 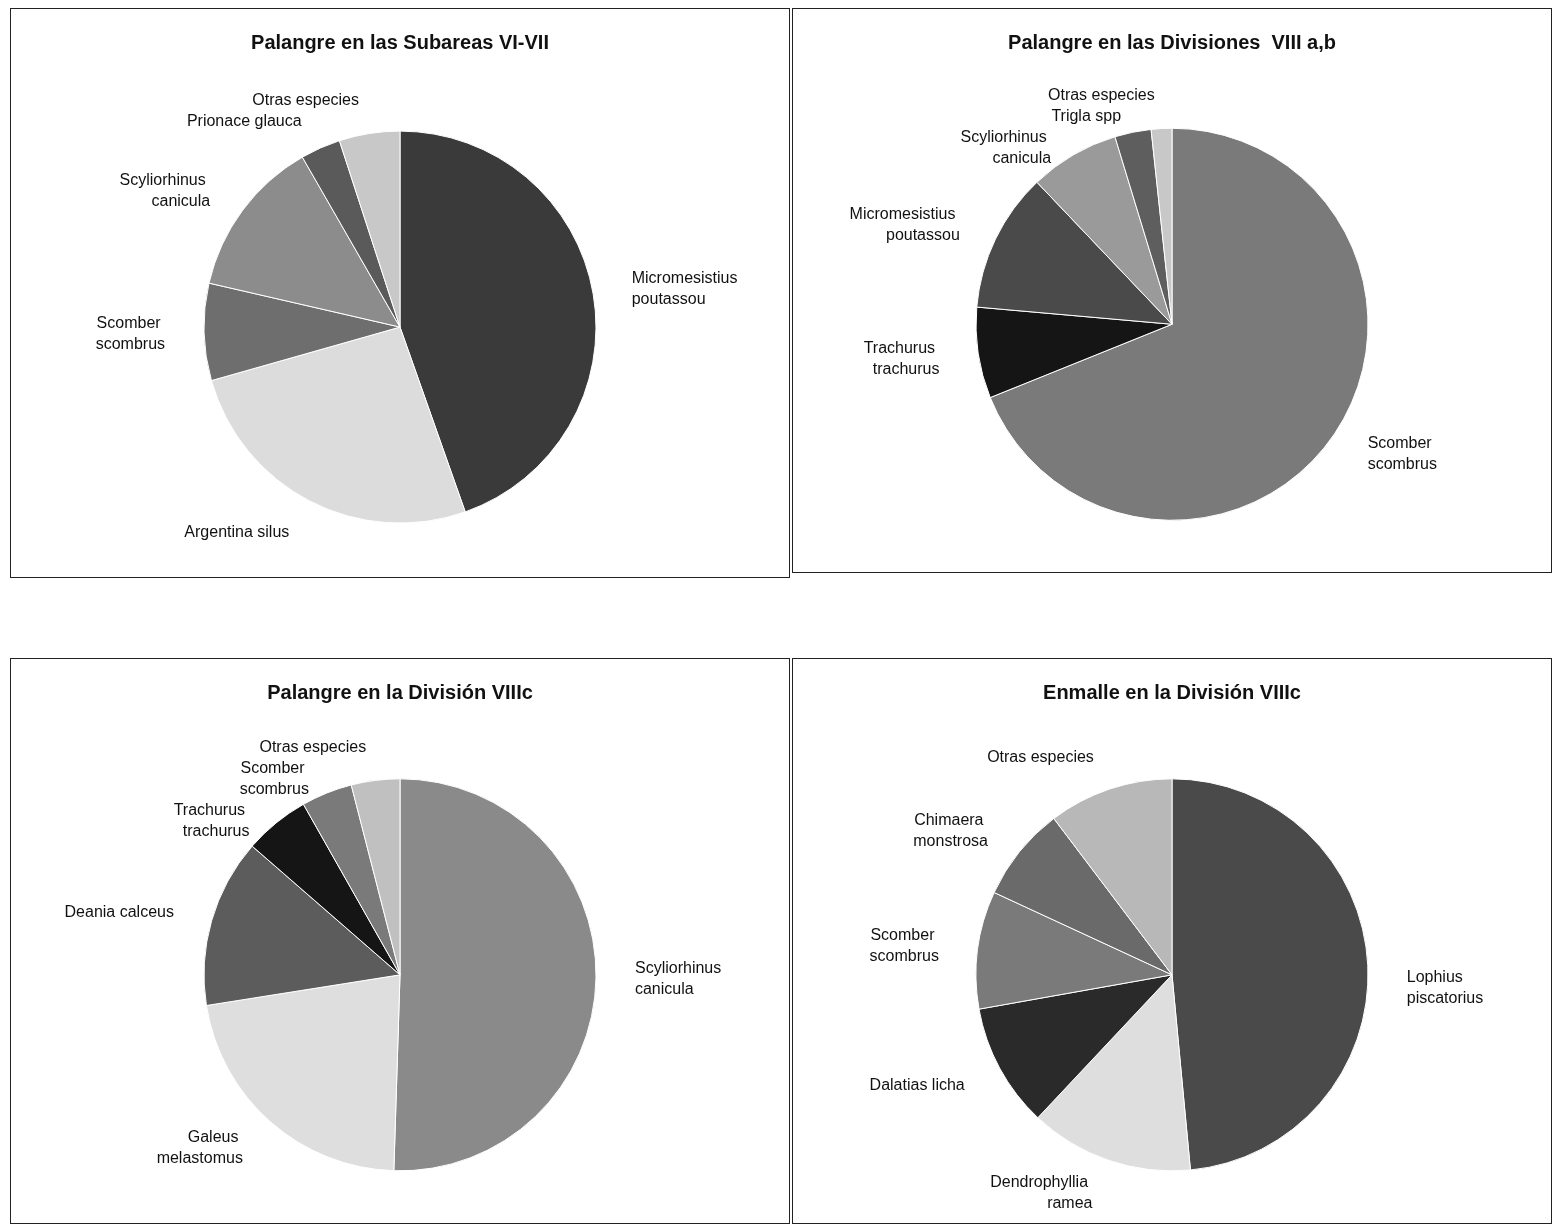 What do you see at coordinates (119, 911) in the screenshot?
I see `slice-label: Deania calceus` at bounding box center [119, 911].